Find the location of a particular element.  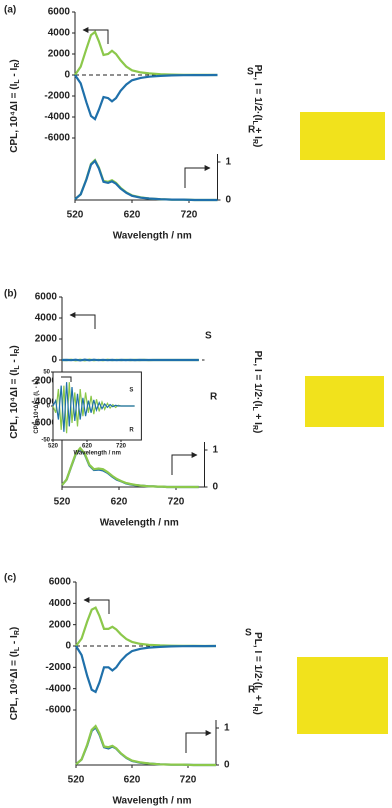

inset-line is located at coordinates (93, 407).